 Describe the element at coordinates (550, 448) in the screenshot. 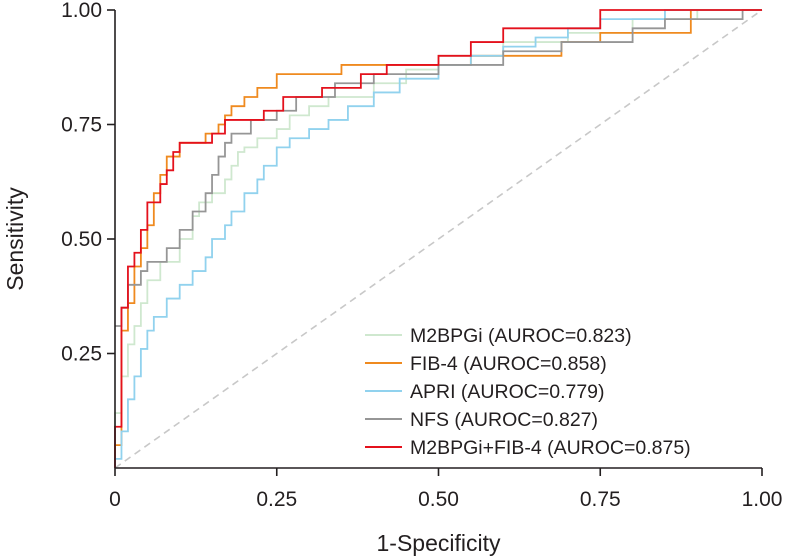

I see `legend-label-5: M2BPGi+FIB-4 (AUROC=0.875)` at that location.